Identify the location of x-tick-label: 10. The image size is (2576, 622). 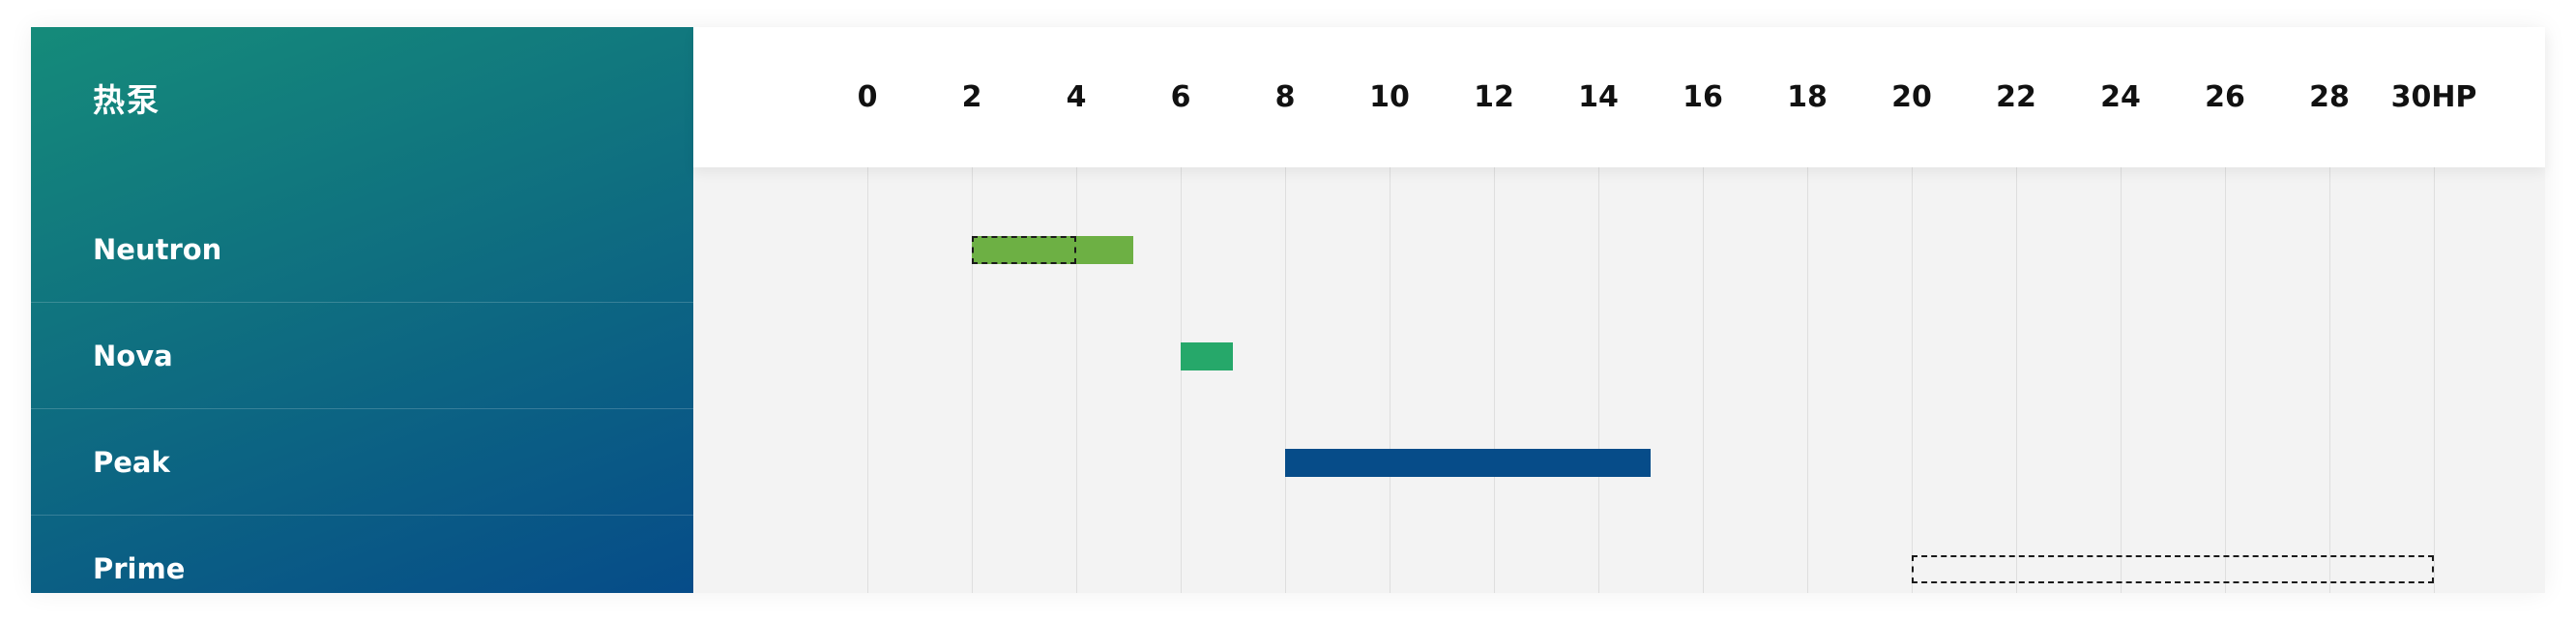
(1389, 97).